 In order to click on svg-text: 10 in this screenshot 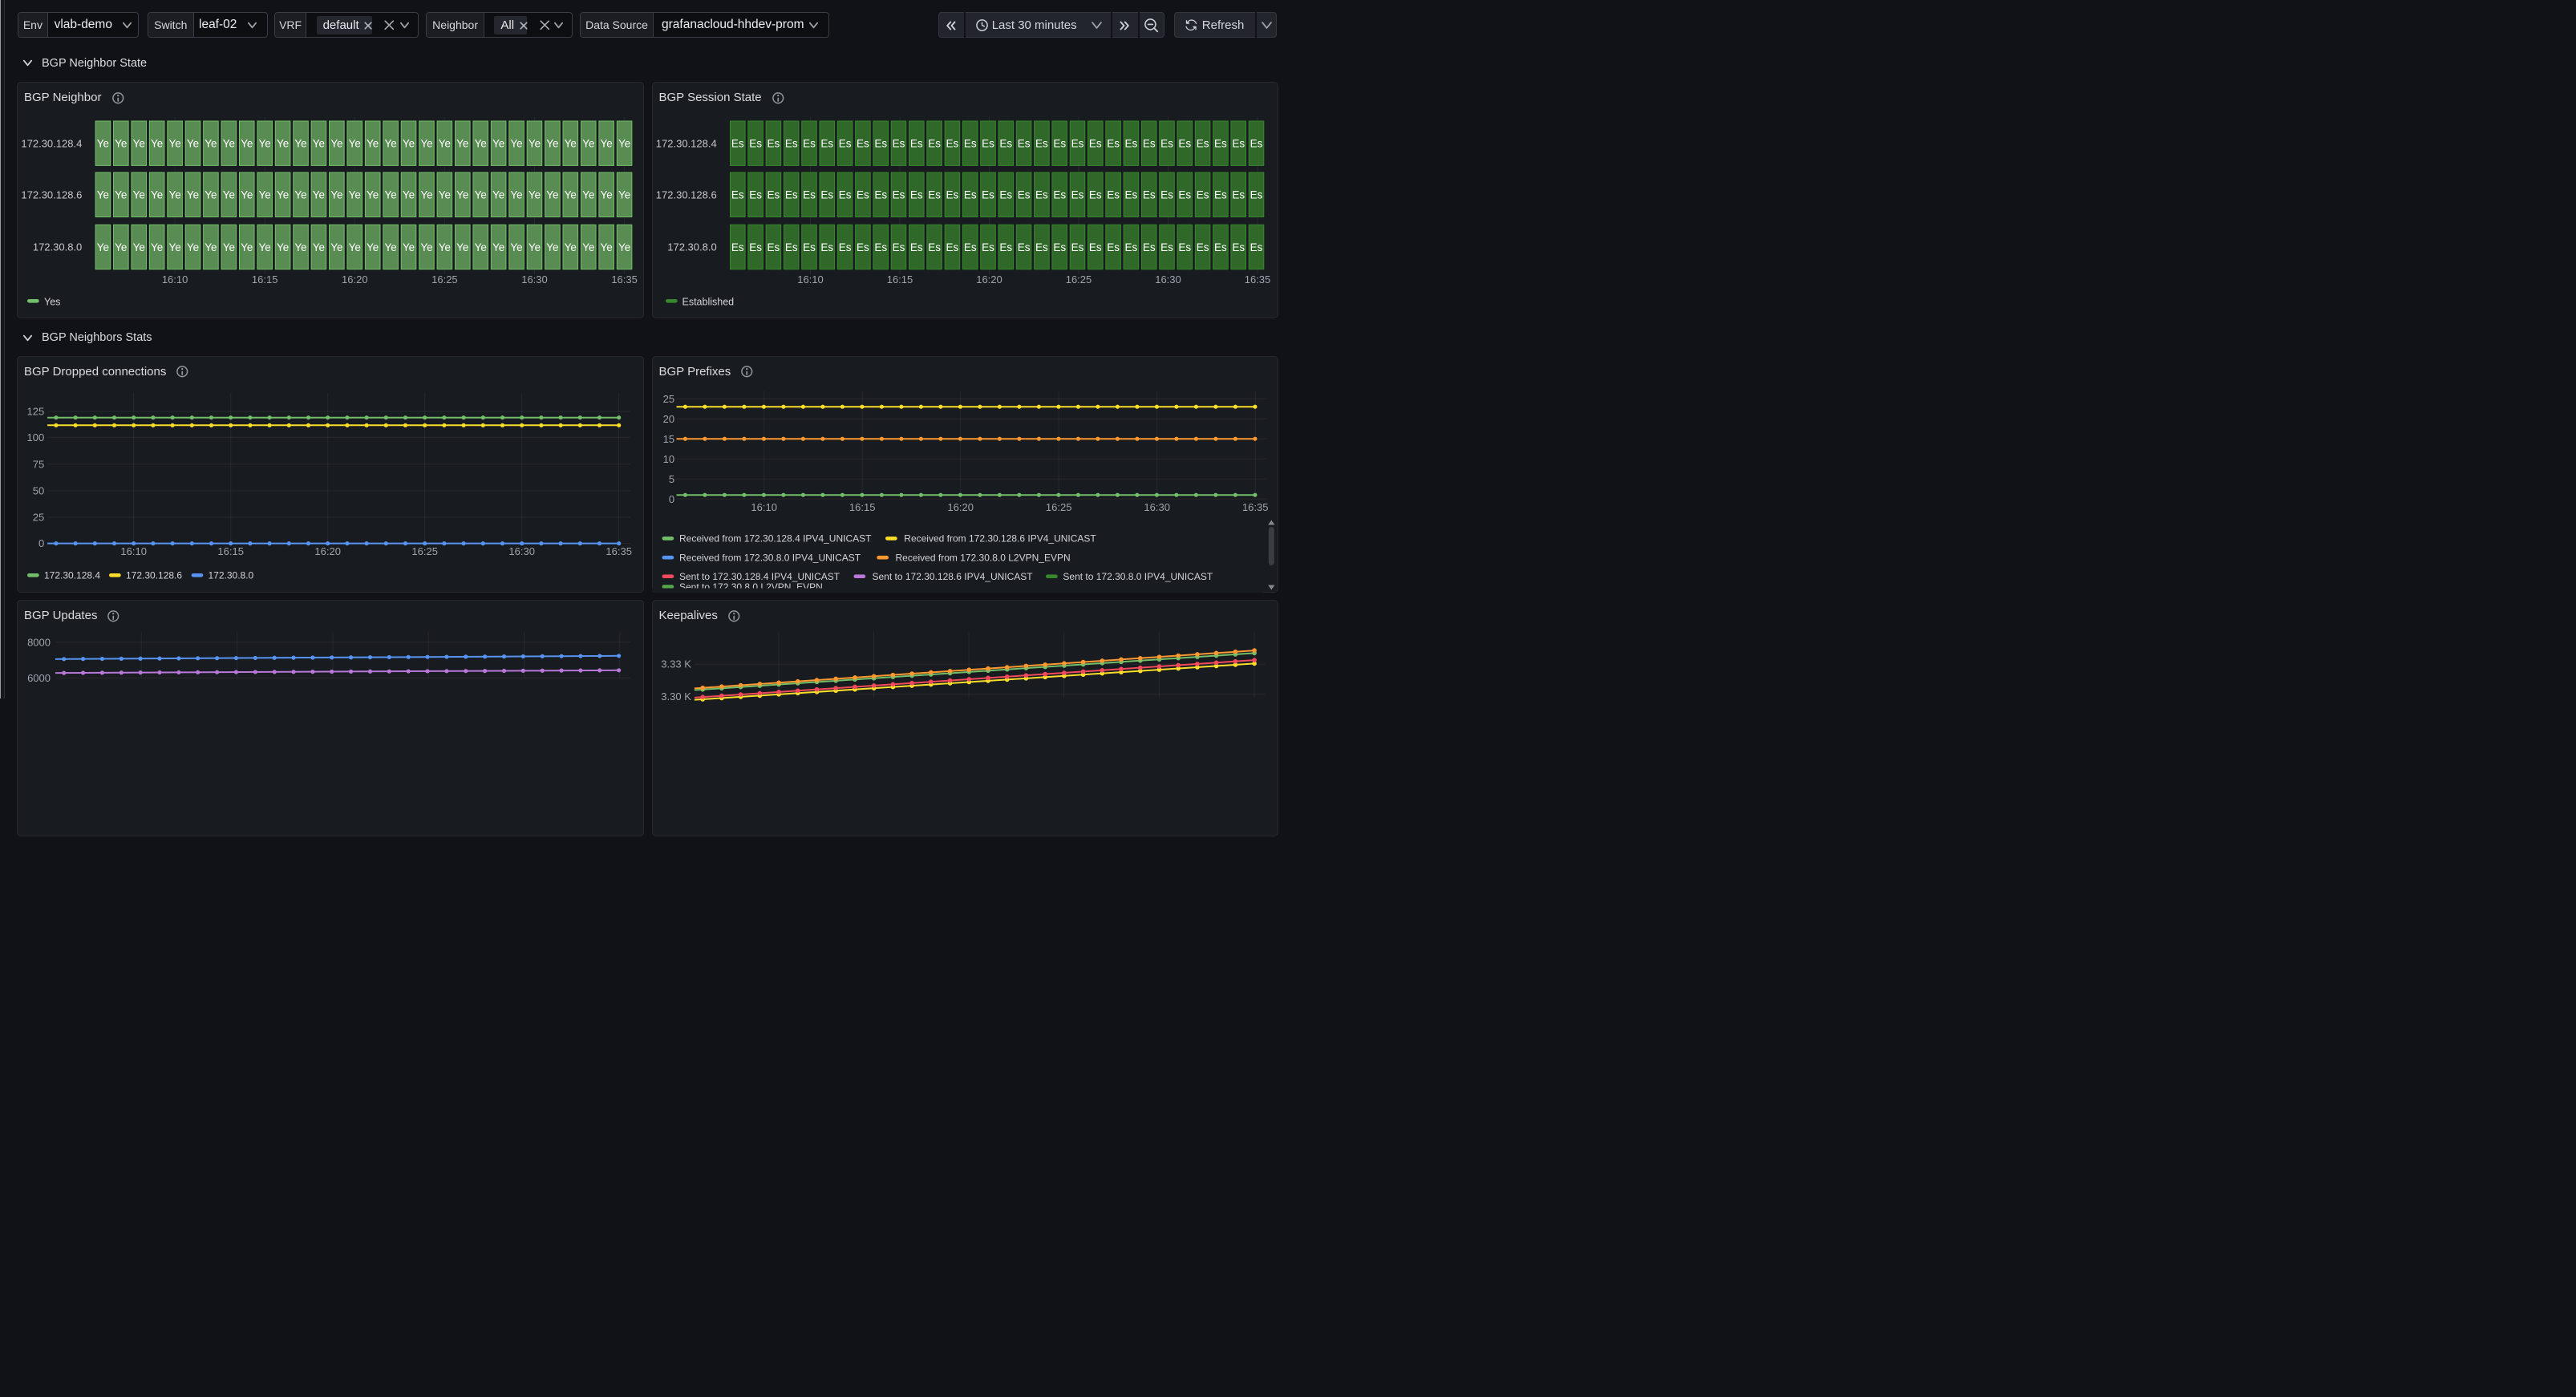, I will do `click(668, 459)`.